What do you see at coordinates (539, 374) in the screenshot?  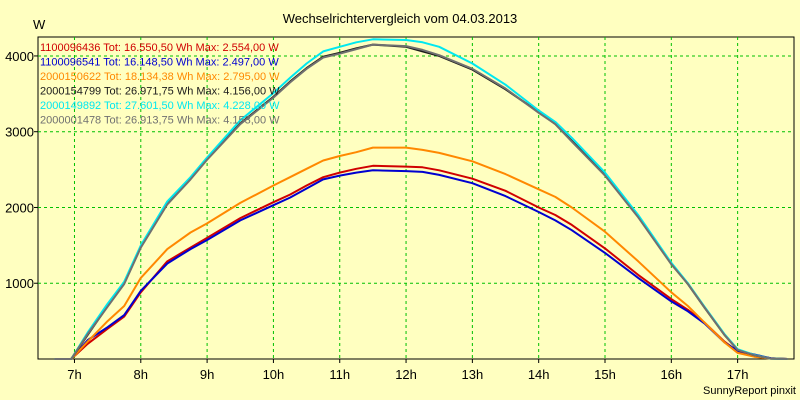 I see `x-tick-label: 14h` at bounding box center [539, 374].